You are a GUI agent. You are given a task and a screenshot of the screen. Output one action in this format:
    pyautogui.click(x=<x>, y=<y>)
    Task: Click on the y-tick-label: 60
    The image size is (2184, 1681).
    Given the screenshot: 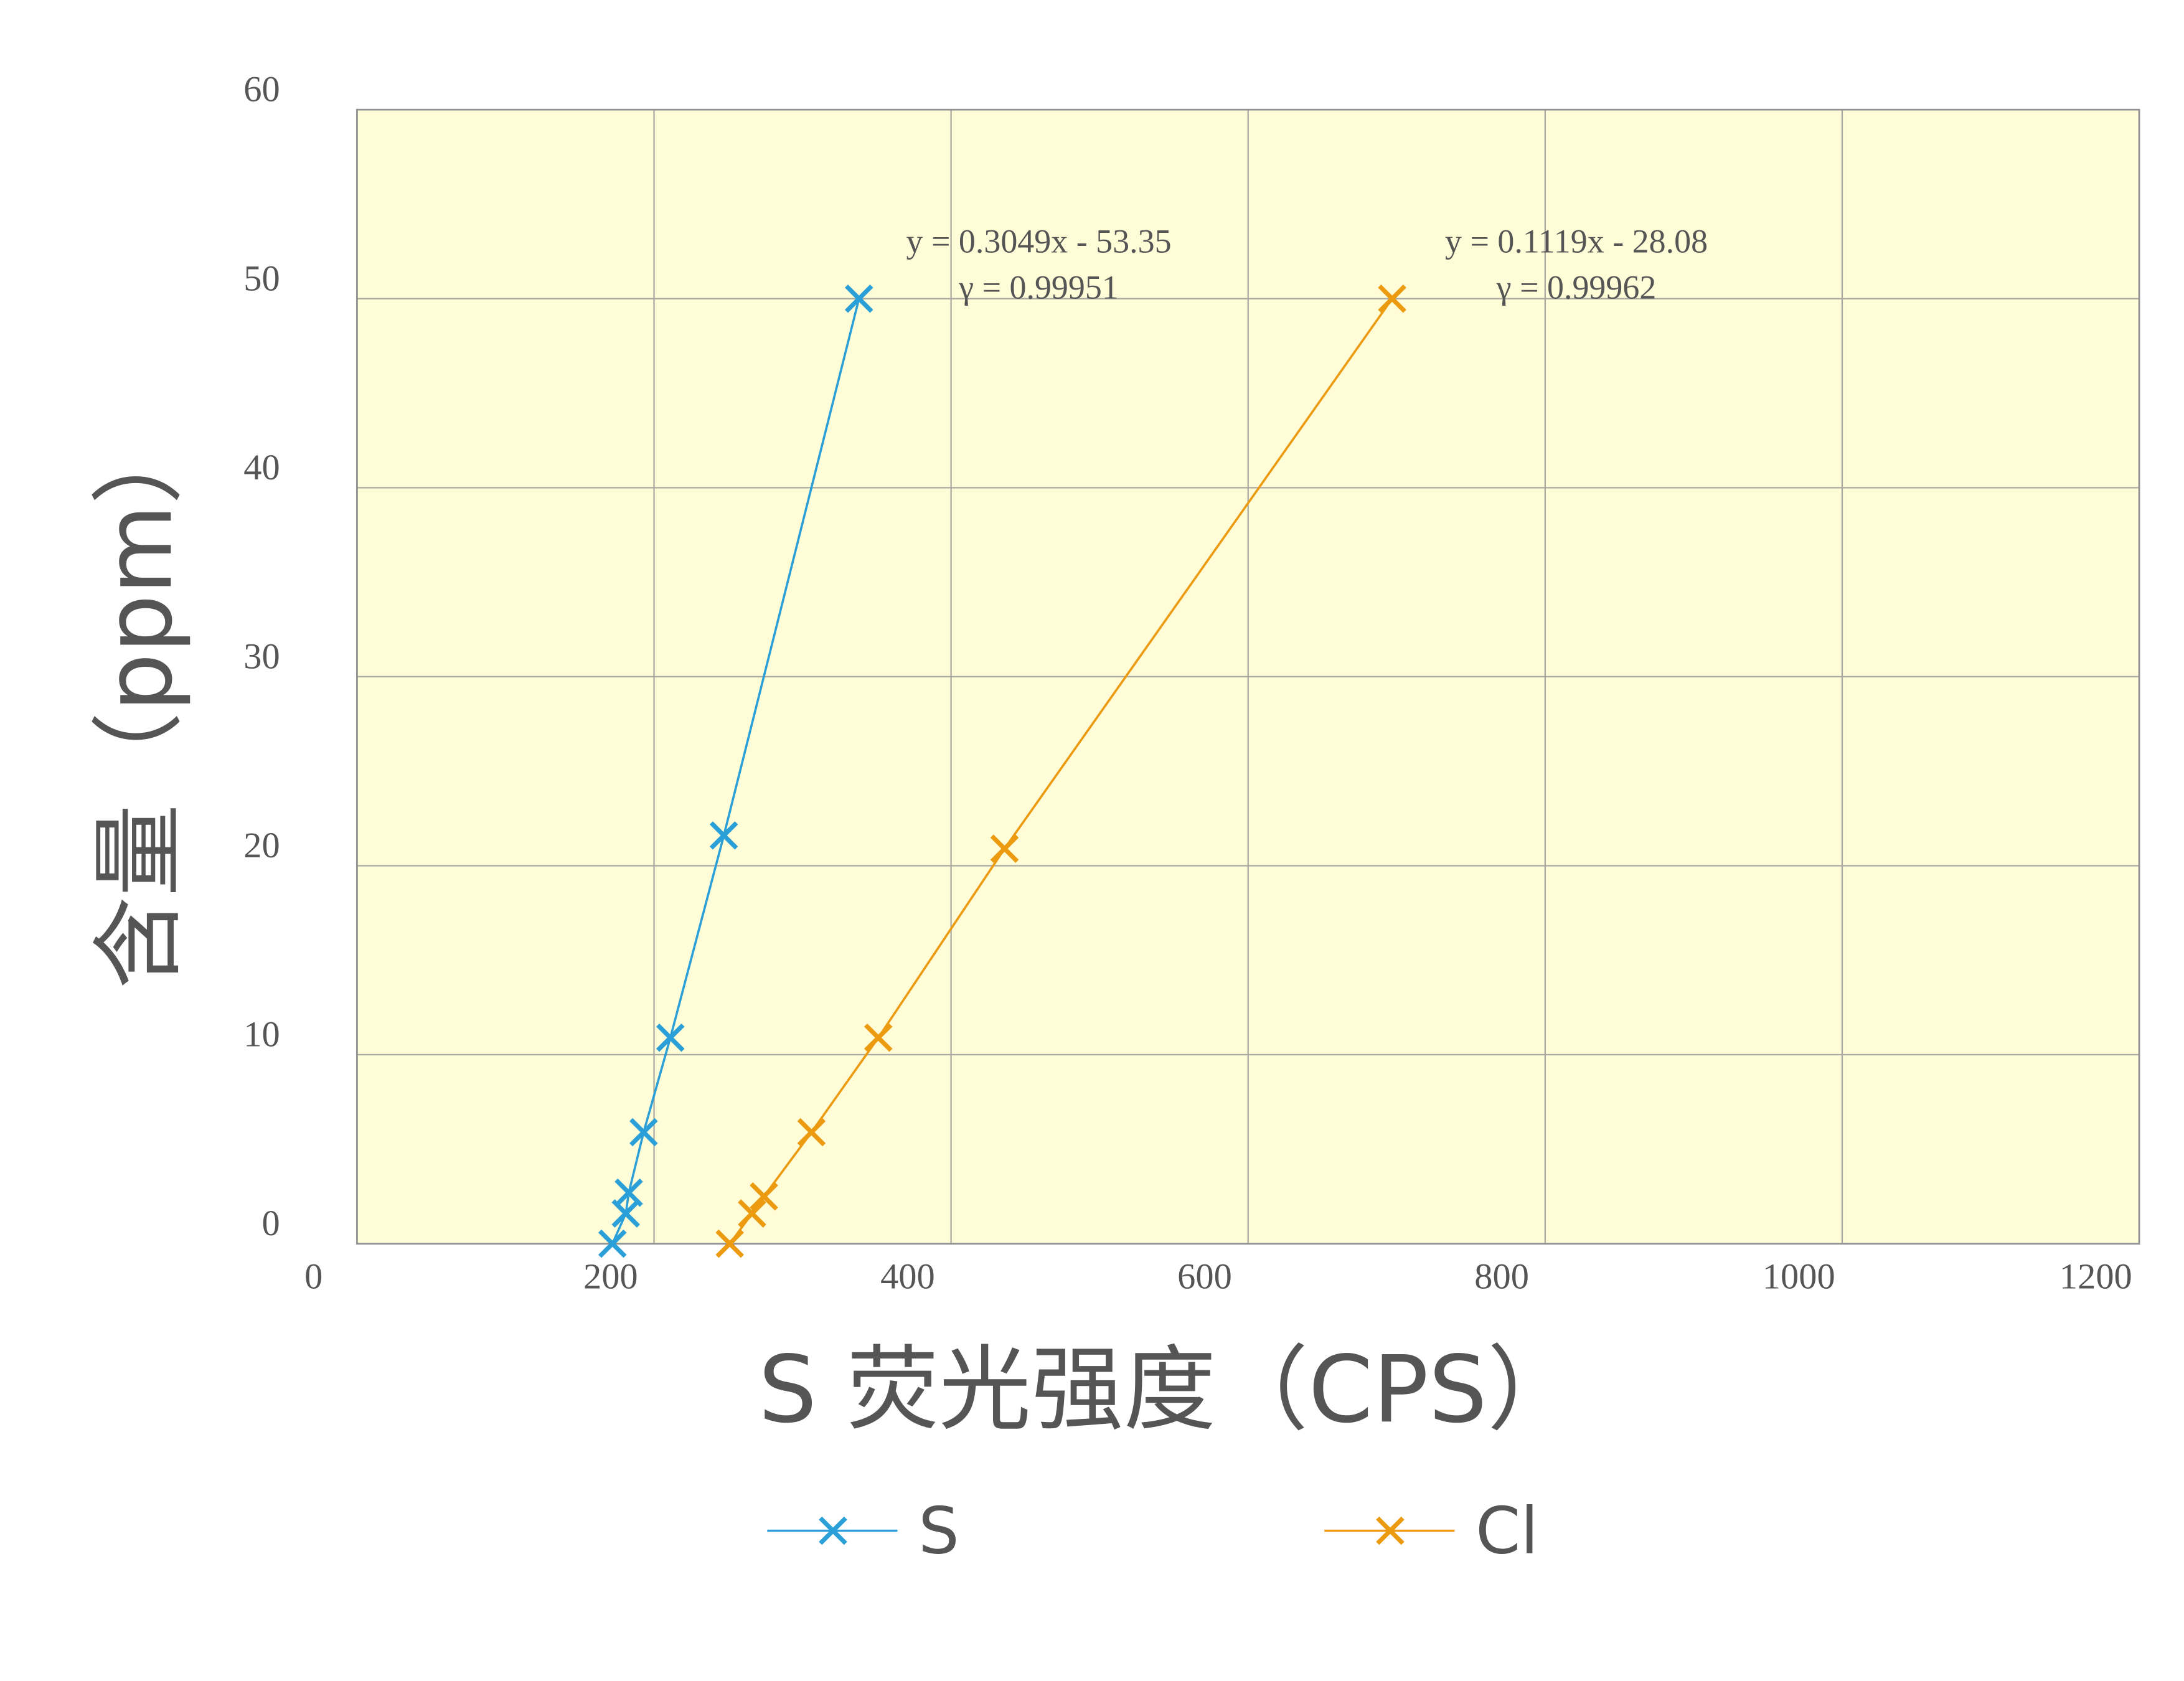 What is the action you would take?
    pyautogui.click(x=262, y=89)
    